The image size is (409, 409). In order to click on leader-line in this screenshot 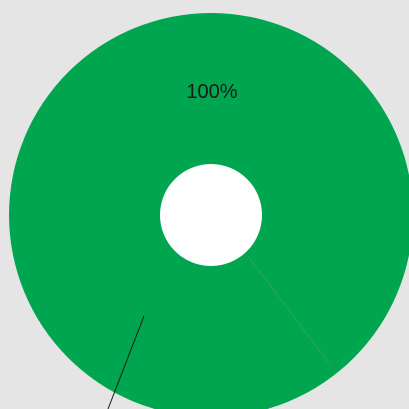, I will do `click(126, 362)`.